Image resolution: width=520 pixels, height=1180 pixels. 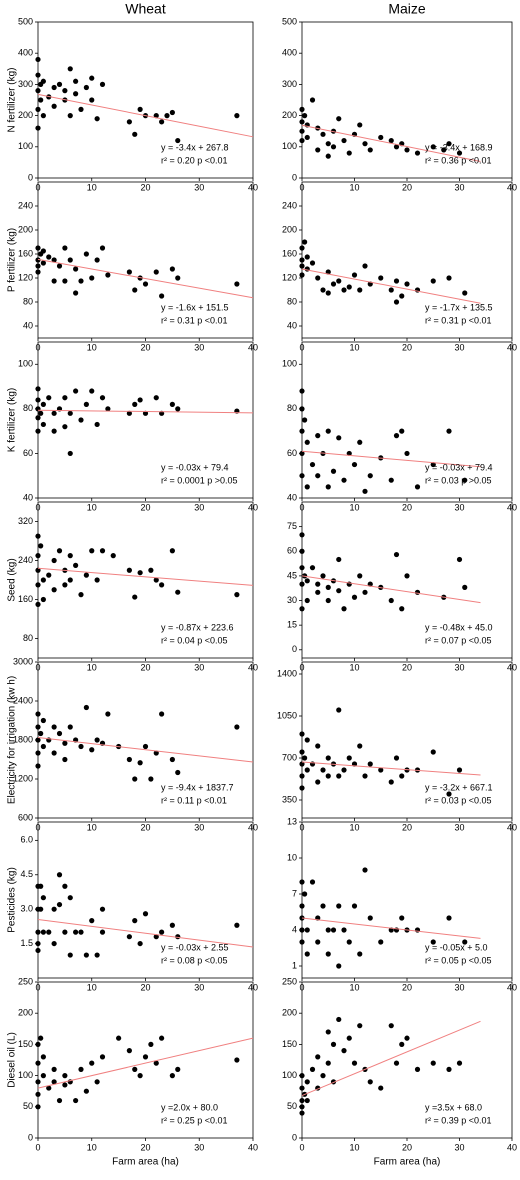 I want to click on regression-annotation: r² = 0.39 p <0.01, so click(x=458, y=1120).